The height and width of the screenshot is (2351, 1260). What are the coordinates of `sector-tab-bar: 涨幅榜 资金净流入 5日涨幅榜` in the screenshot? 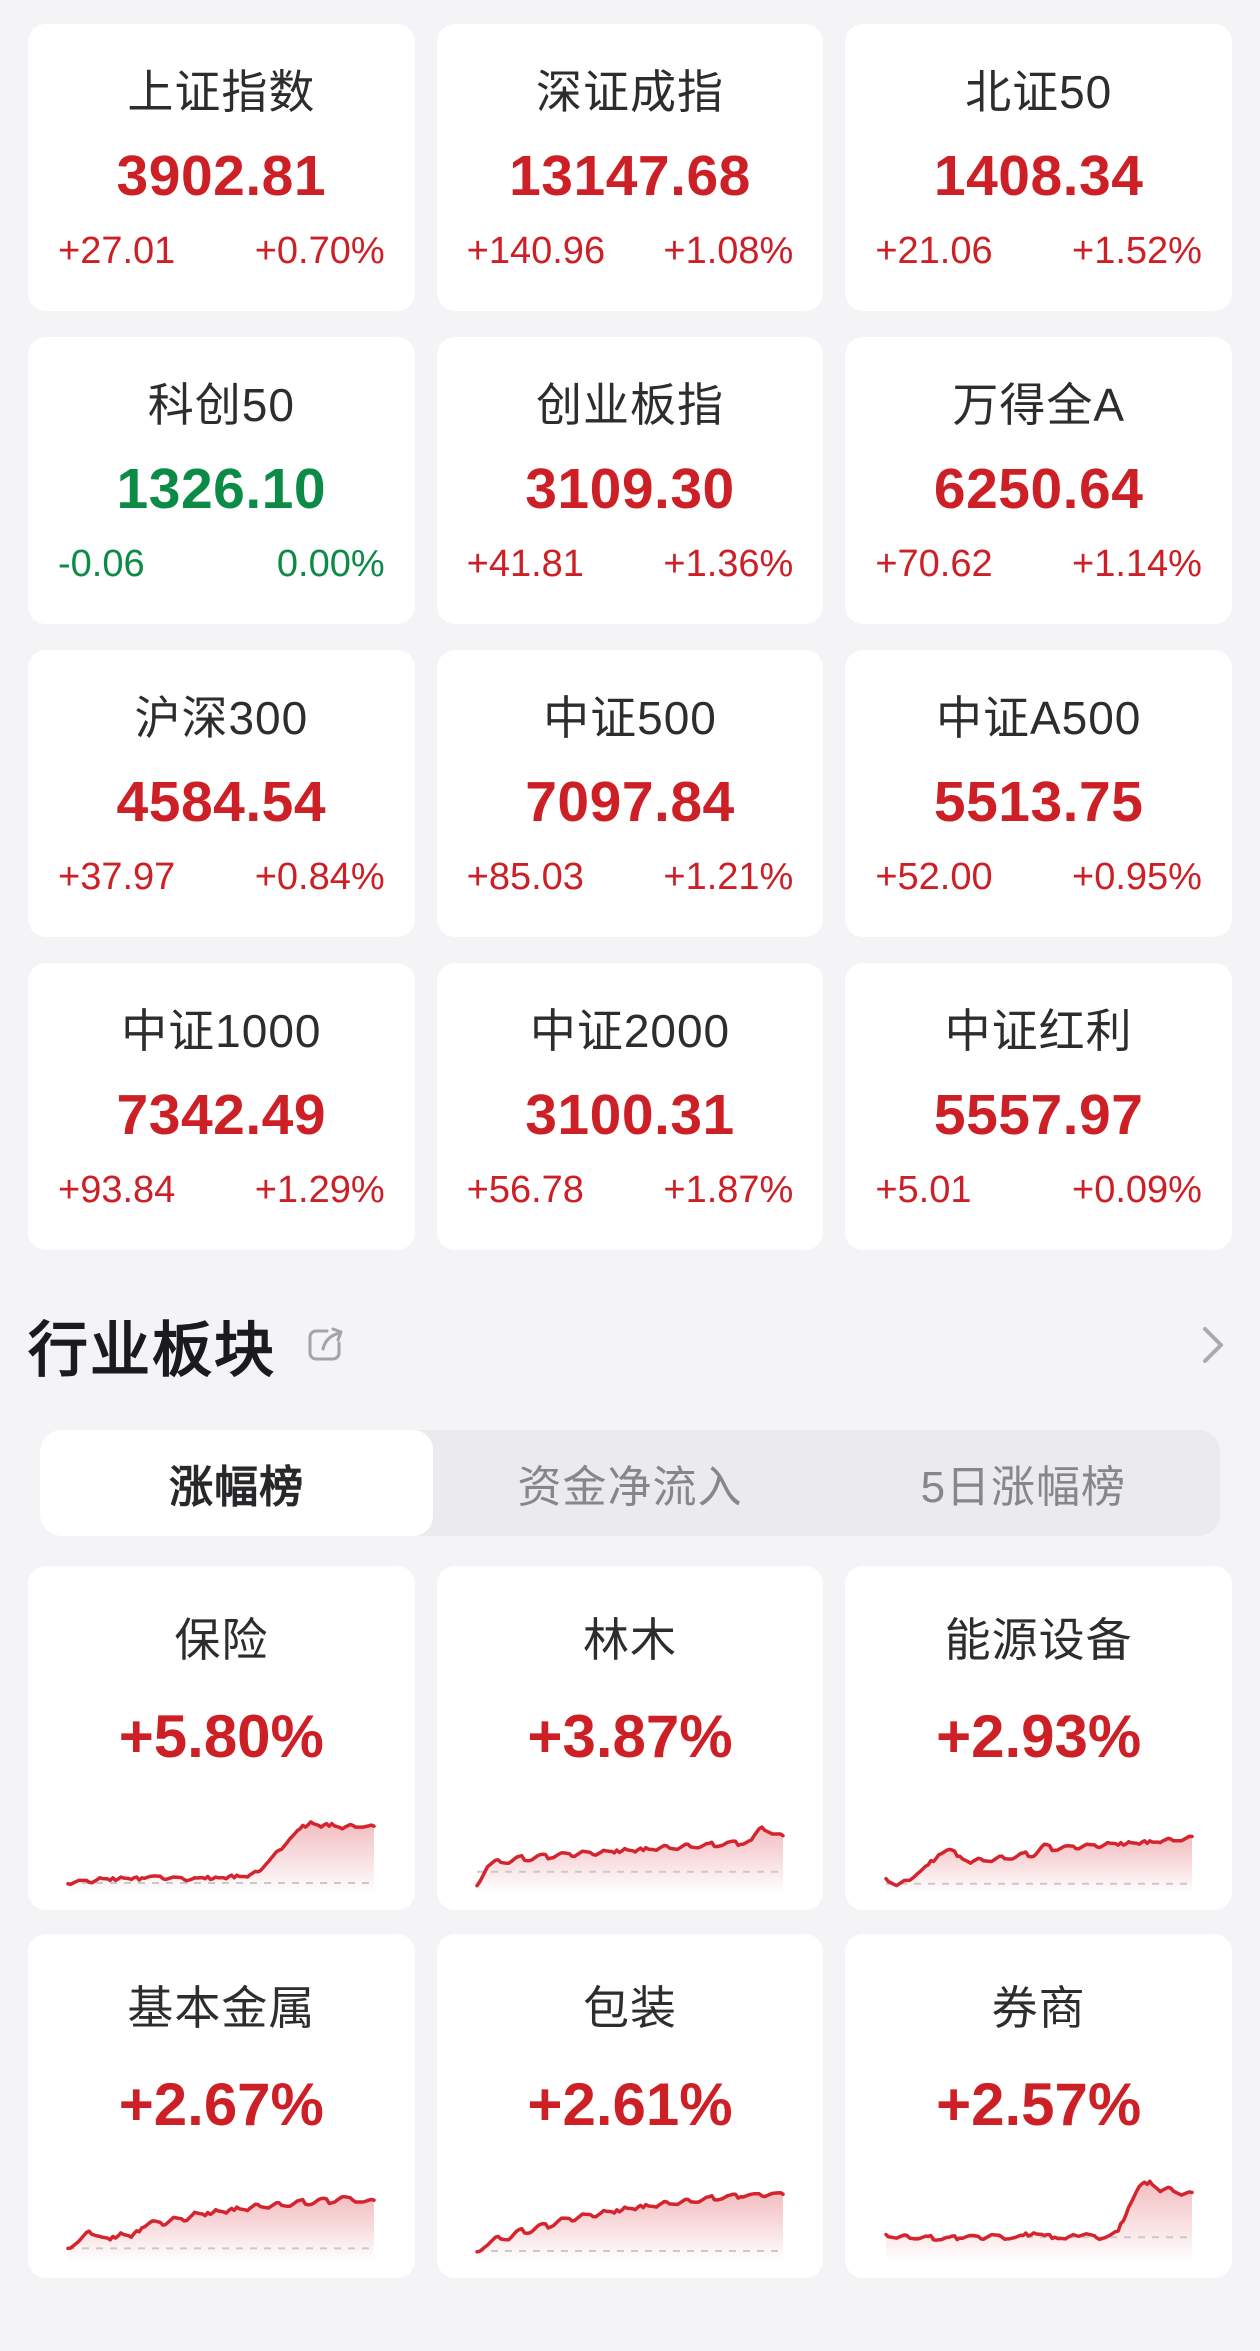 It's located at (630, 1483).